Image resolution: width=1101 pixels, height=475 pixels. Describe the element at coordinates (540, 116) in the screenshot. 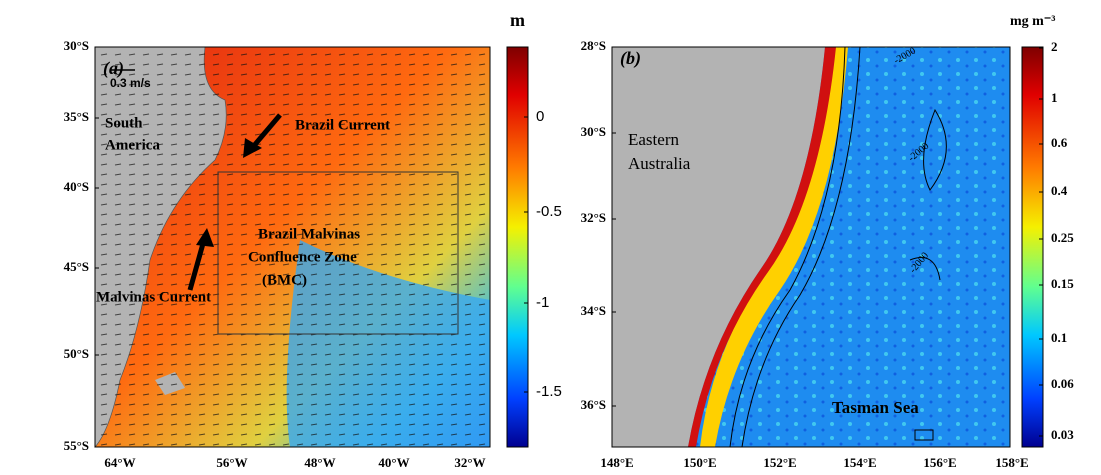

I see `colorbar-tick-label: 0` at that location.